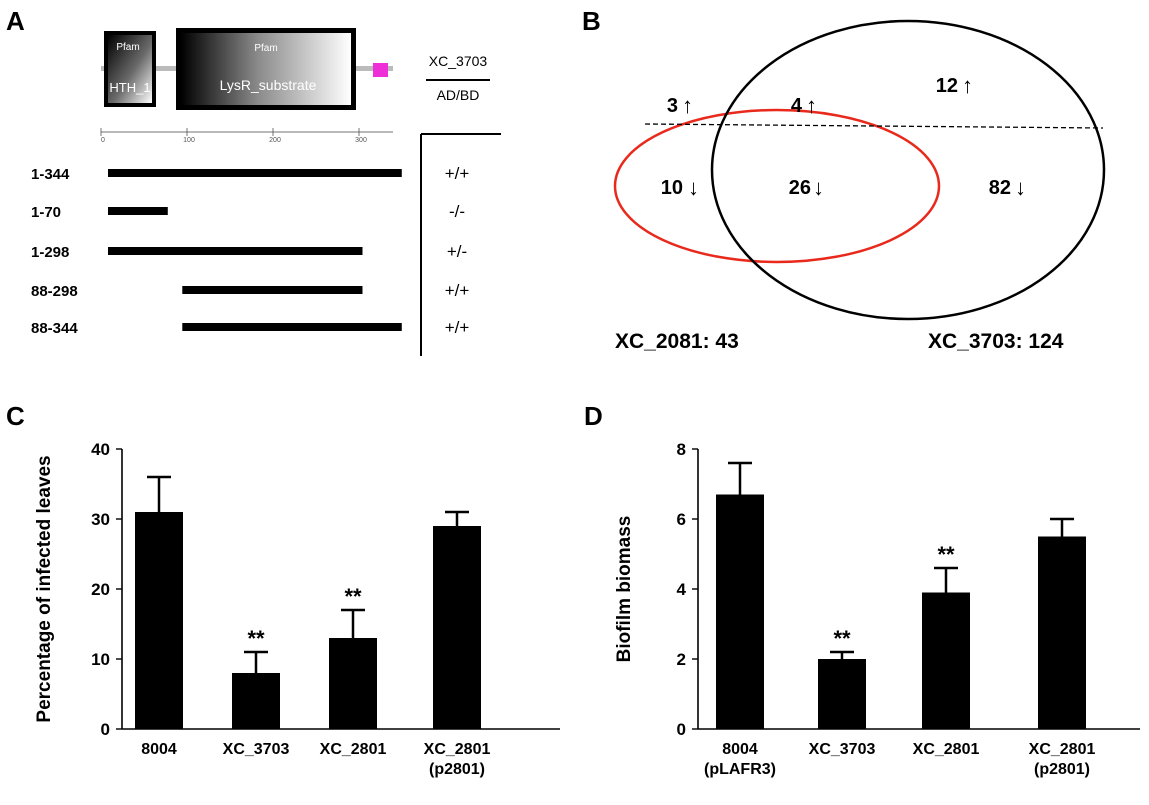 The height and width of the screenshot is (805, 1149). What do you see at coordinates (15, 21) in the screenshot?
I see `panel-letter-a: A` at bounding box center [15, 21].